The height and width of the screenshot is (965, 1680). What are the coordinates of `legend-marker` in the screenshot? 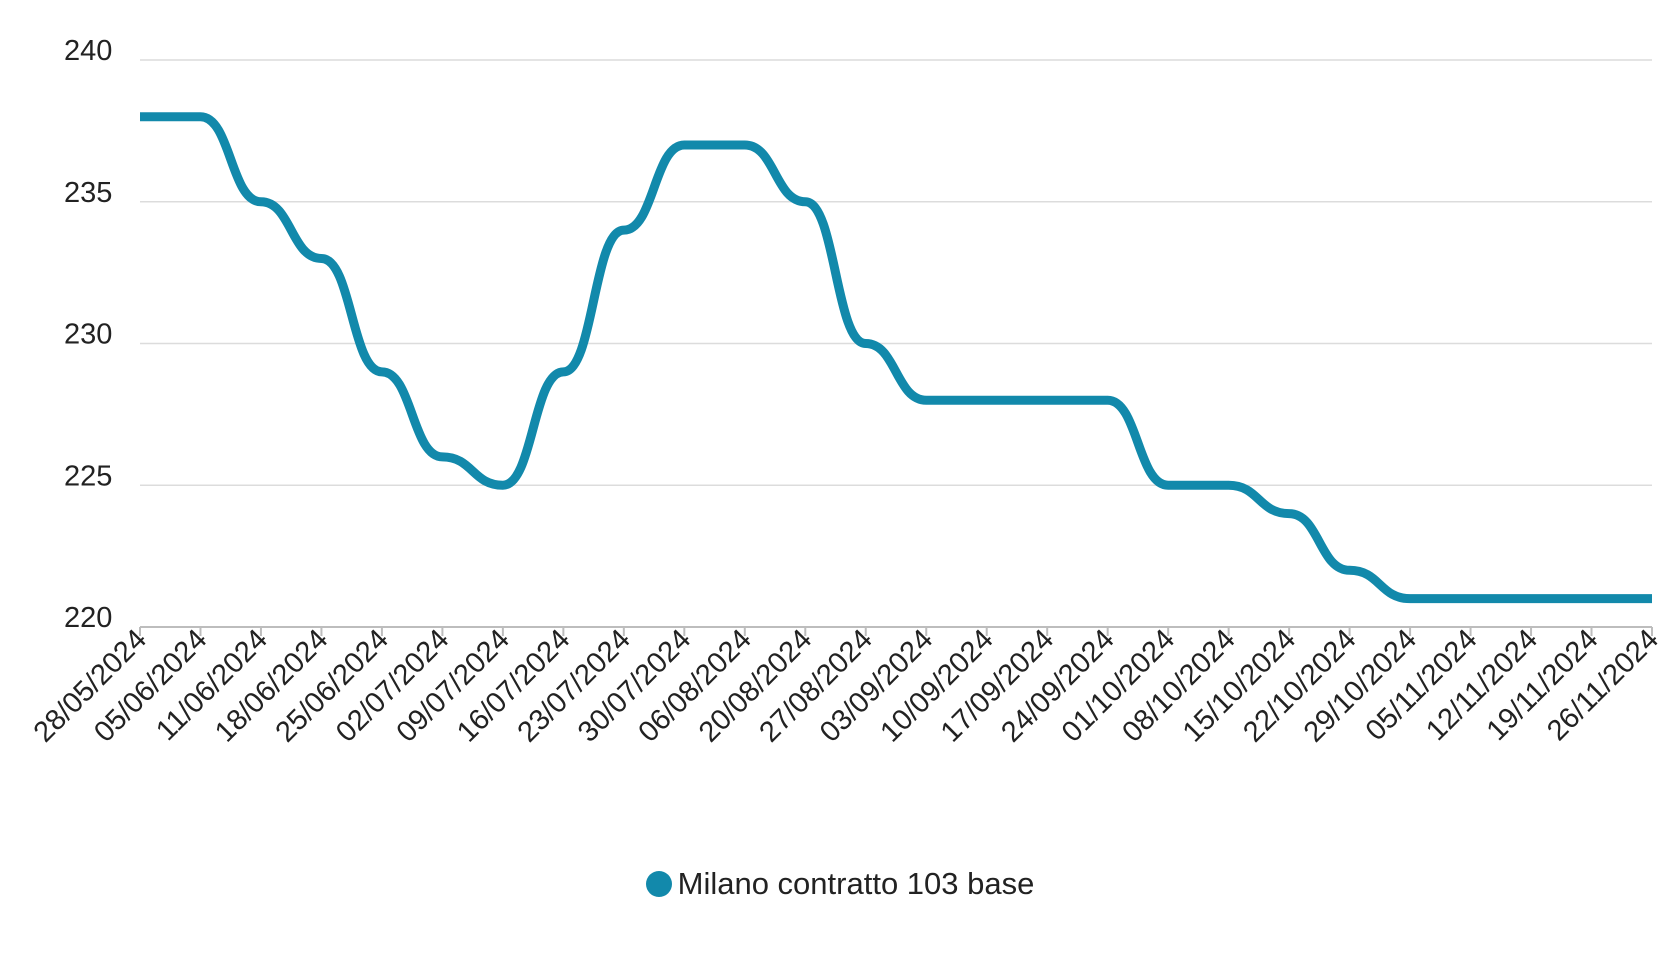 It's located at (659, 884).